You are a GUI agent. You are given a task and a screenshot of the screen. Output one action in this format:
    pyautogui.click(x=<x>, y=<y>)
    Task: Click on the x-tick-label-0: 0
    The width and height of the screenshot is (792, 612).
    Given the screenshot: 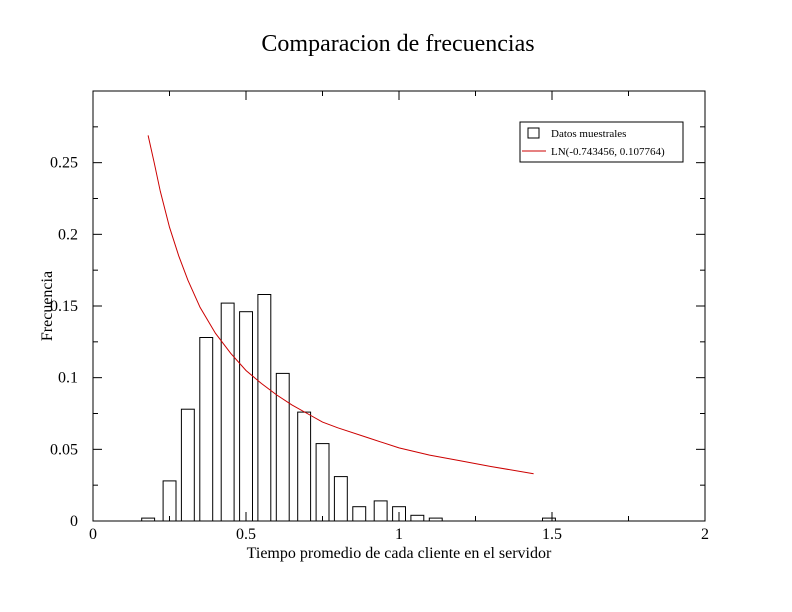 What is the action you would take?
    pyautogui.click(x=93, y=534)
    